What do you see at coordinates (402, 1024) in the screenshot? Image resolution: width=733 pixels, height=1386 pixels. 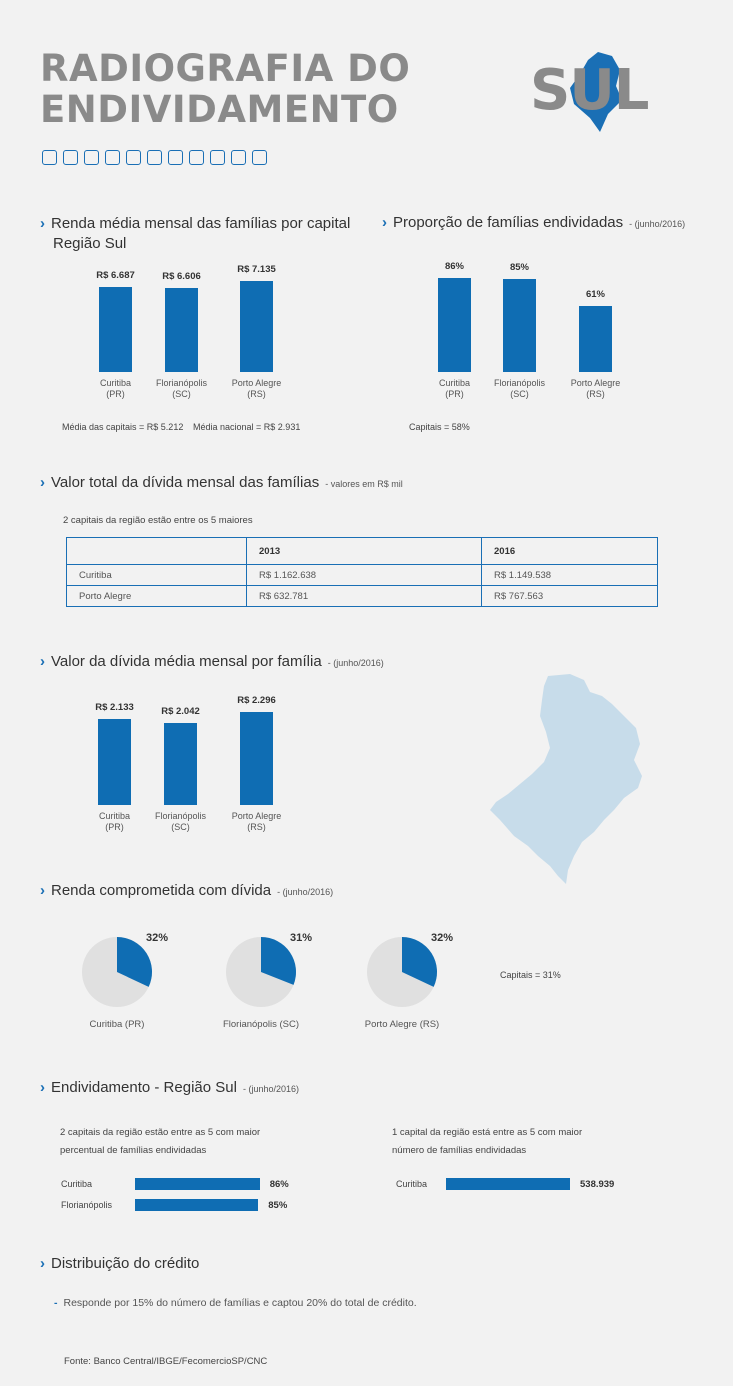 I see `pie-category-label: Porto Alegre (RS)` at bounding box center [402, 1024].